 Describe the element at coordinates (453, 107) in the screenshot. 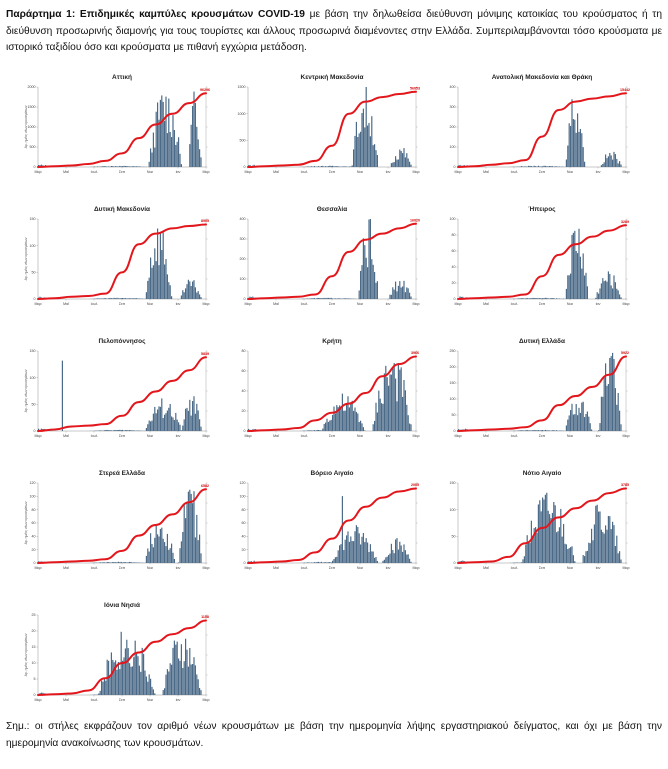

I see `y-tick-label: 300` at that location.